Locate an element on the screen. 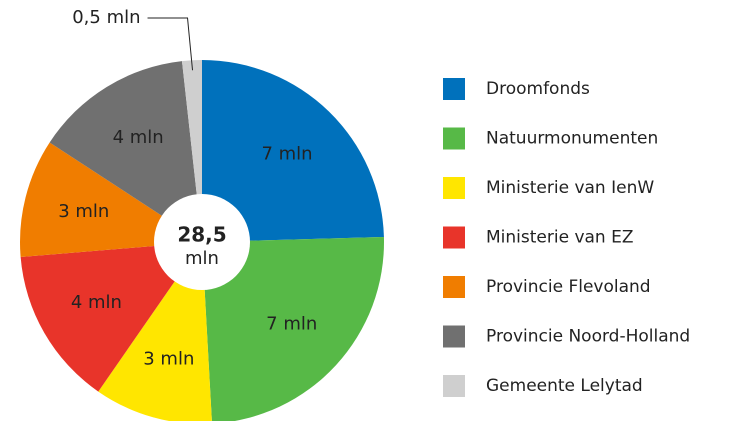 This screenshot has width=751, height=421. legend-label: Ministerie van EZ is located at coordinates (560, 238).